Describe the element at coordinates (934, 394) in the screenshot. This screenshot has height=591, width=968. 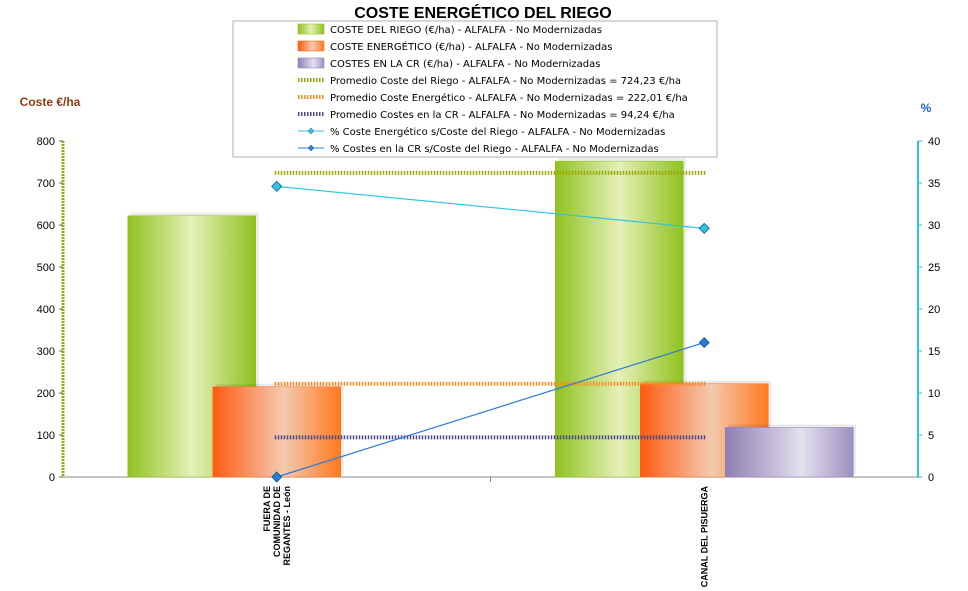
I see `right-tick-label: 10` at that location.